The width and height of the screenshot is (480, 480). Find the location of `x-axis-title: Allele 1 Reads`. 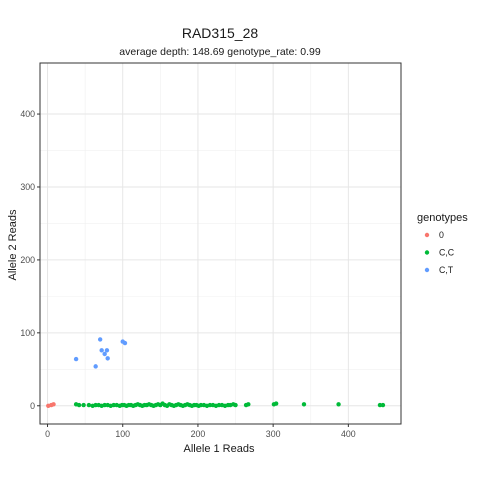

x-axis-title: Allele 1 Reads is located at coordinates (219, 449).